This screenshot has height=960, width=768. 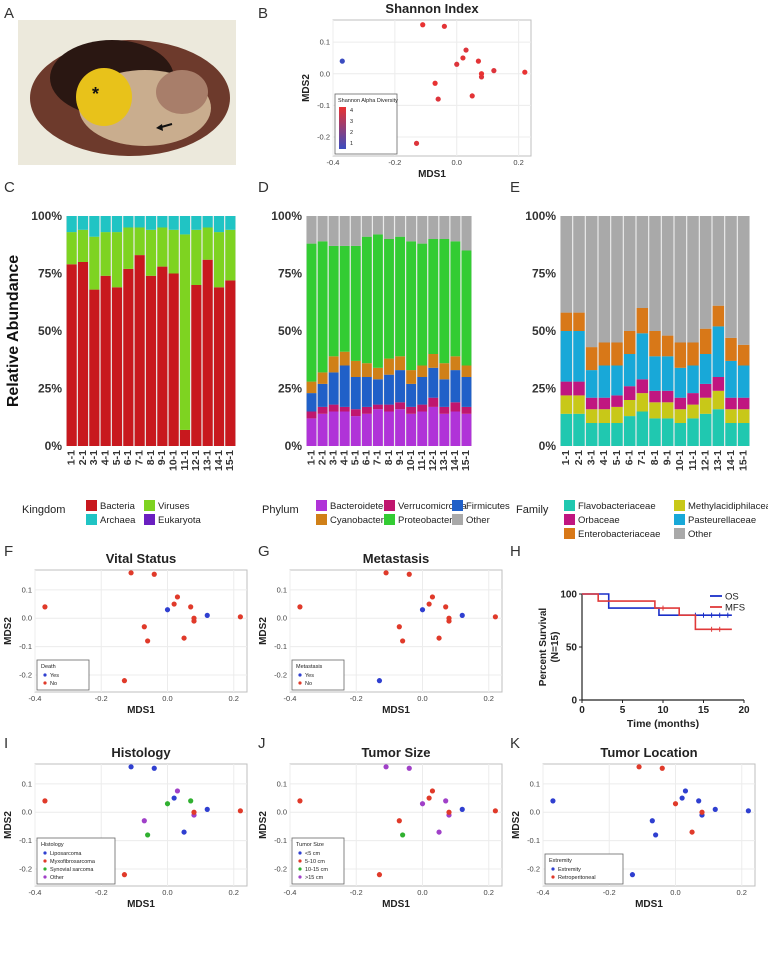 I want to click on legend-label: Eukaryota, so click(x=179, y=520).